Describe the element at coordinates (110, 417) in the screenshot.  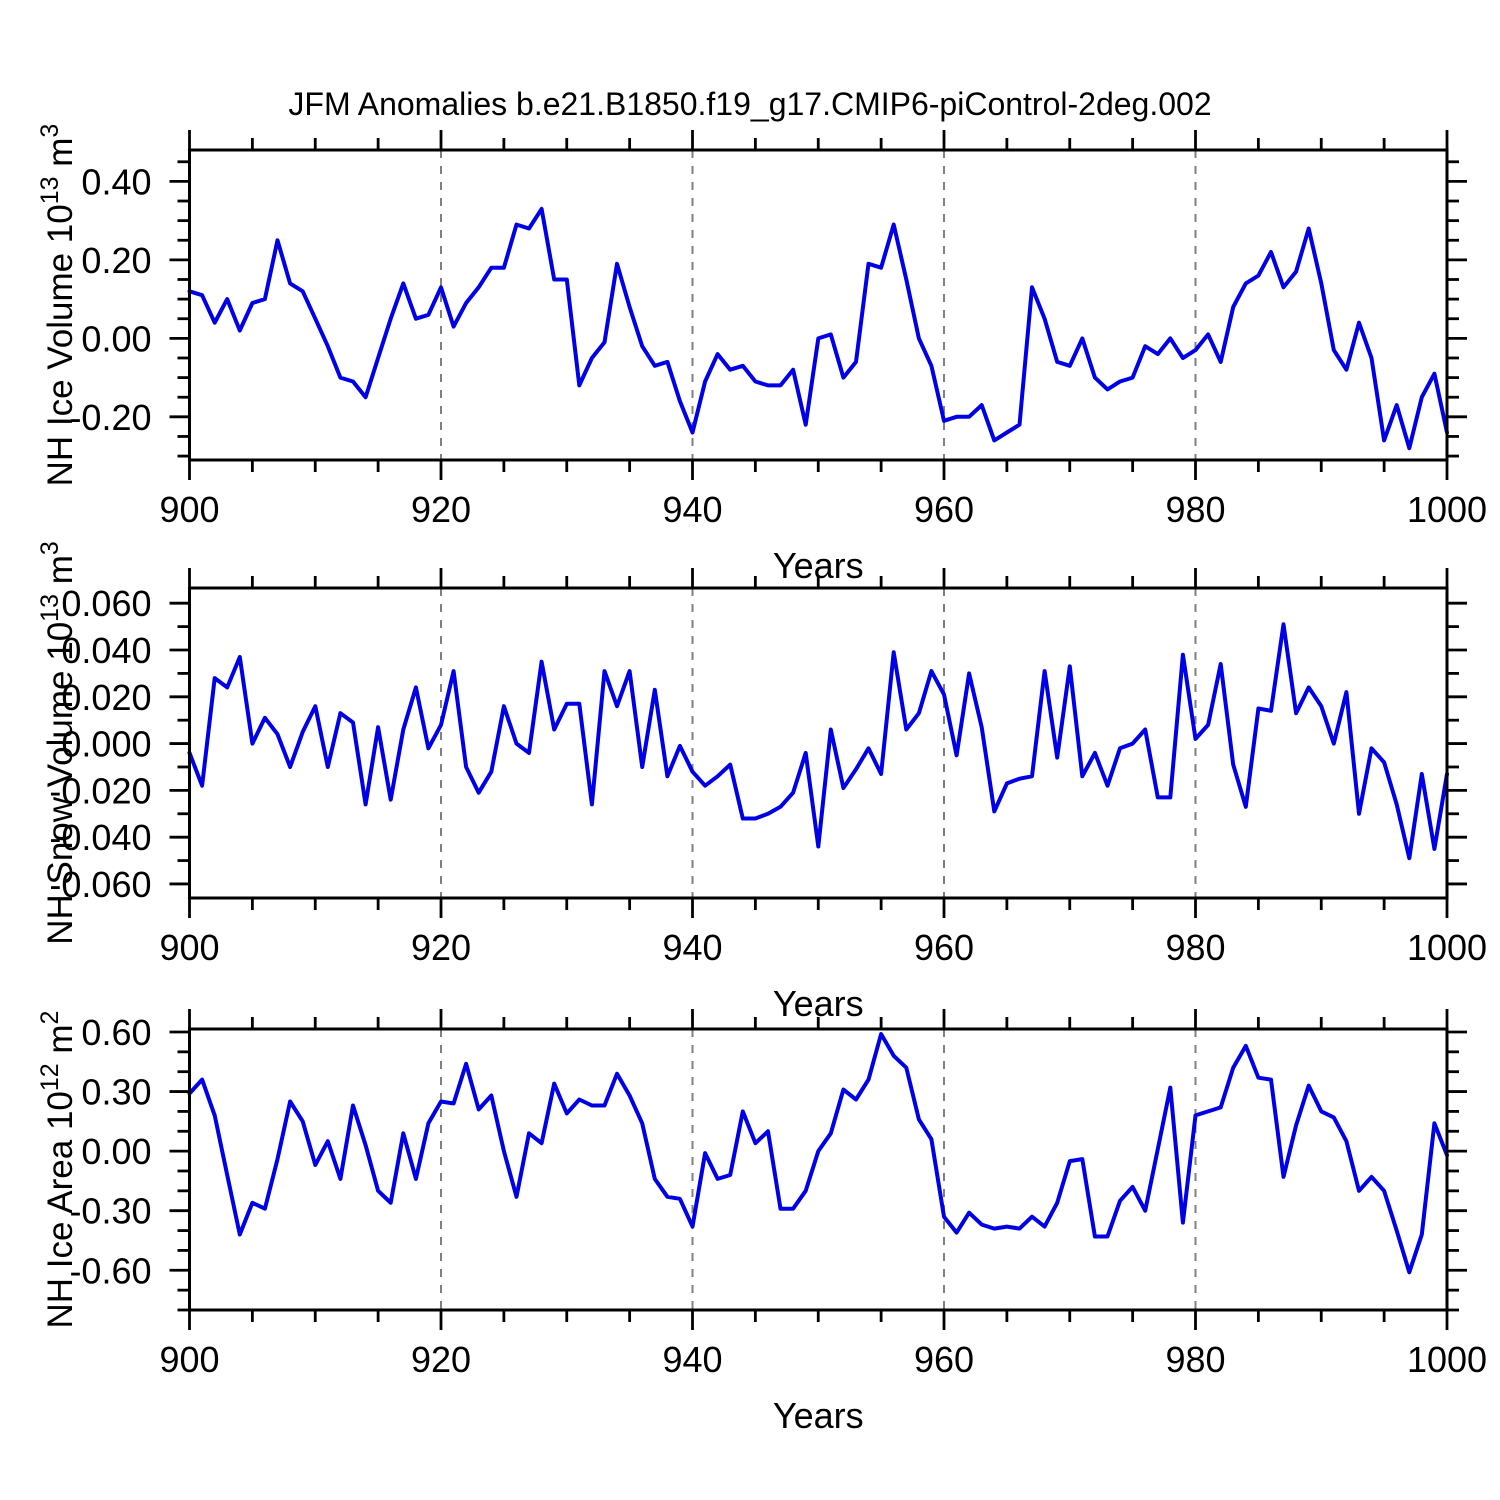
I see `y-tick-label: -0.20` at that location.